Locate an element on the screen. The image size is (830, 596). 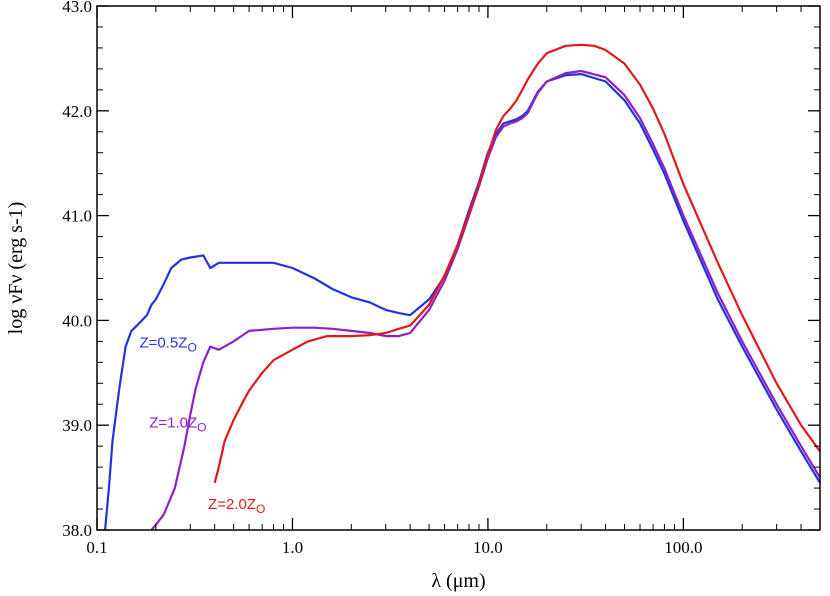
y-tick-label: 38.0 is located at coordinates (77, 530).